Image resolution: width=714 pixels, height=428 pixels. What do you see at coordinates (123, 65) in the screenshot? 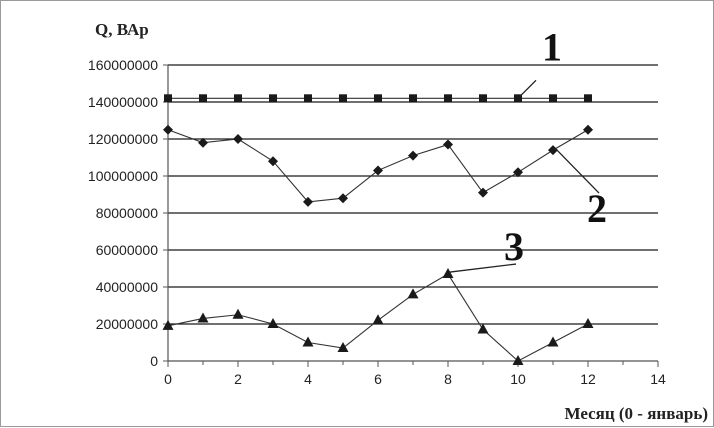
I see `y-tick-label: 160000000` at bounding box center [123, 65].